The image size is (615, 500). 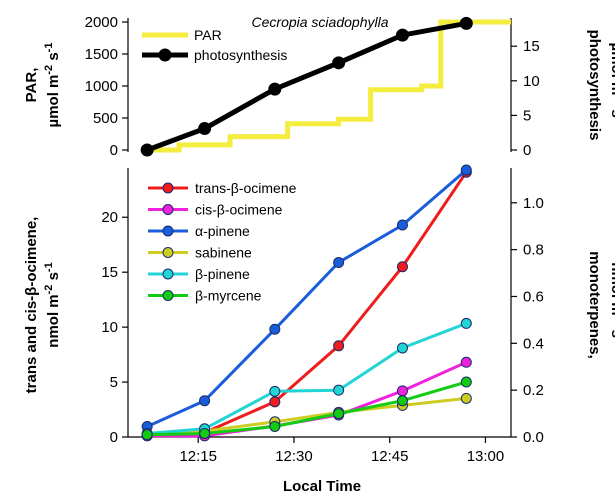 I want to click on top-left-axis-title-line1: PAR,, so click(x=31, y=85).